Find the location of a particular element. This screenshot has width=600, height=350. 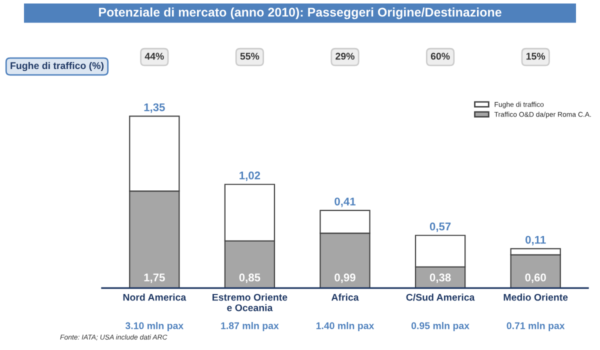

data-label: 0,99 is located at coordinates (345, 279).